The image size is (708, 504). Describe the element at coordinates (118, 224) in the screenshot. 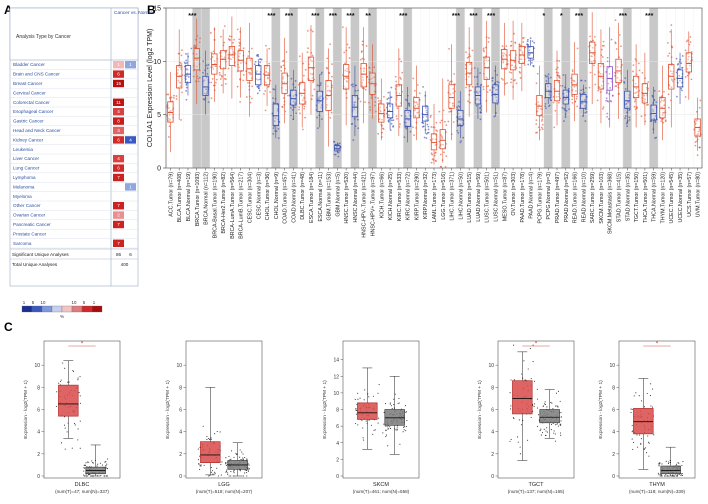

I see `up-count: 7` at that location.